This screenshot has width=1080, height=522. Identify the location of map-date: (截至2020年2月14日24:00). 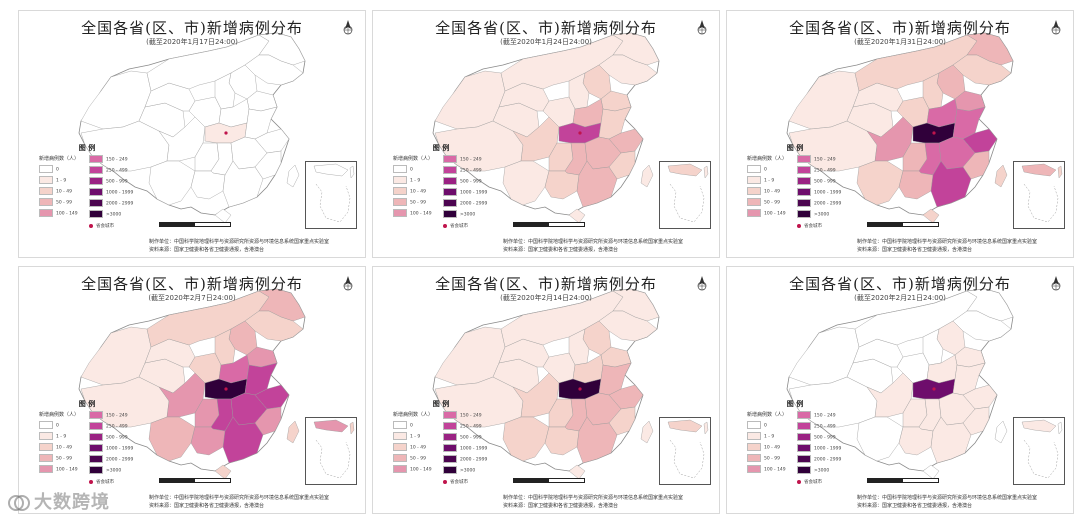
(546, 298).